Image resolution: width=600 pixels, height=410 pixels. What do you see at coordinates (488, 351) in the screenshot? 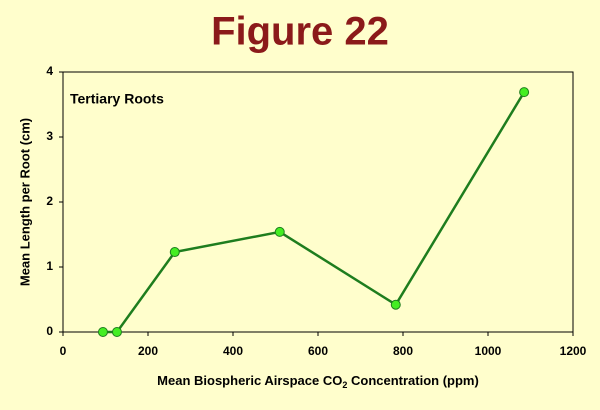
I see `x-tick-label: 1000` at bounding box center [488, 351].